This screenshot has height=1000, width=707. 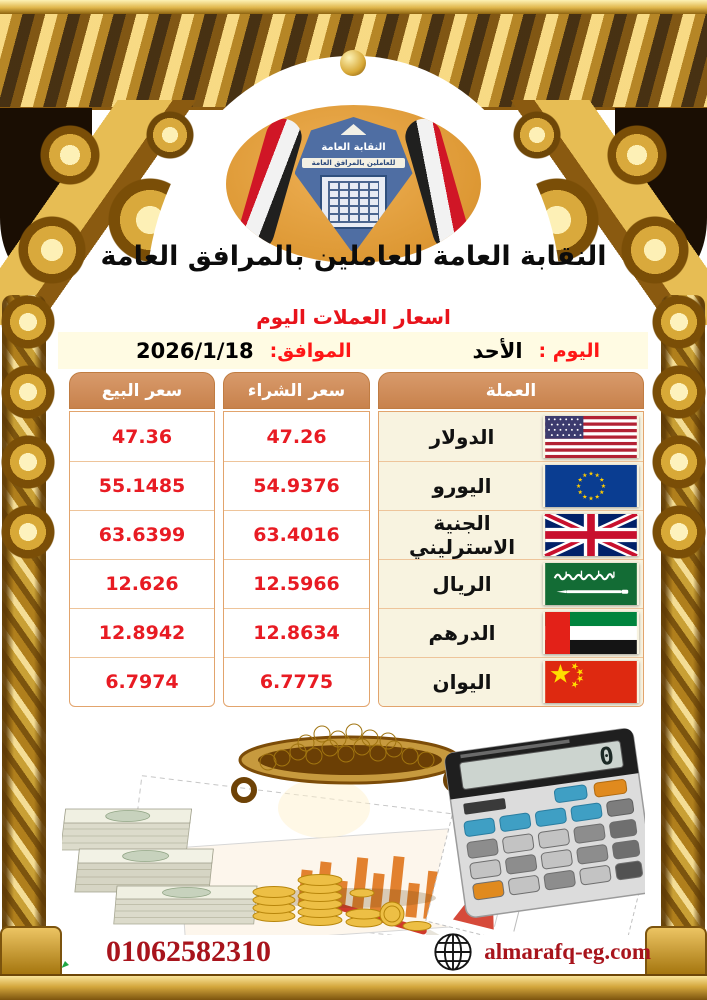 What do you see at coordinates (511, 632) in the screenshot?
I see `currency-cell-4: الدرهم` at bounding box center [511, 632].